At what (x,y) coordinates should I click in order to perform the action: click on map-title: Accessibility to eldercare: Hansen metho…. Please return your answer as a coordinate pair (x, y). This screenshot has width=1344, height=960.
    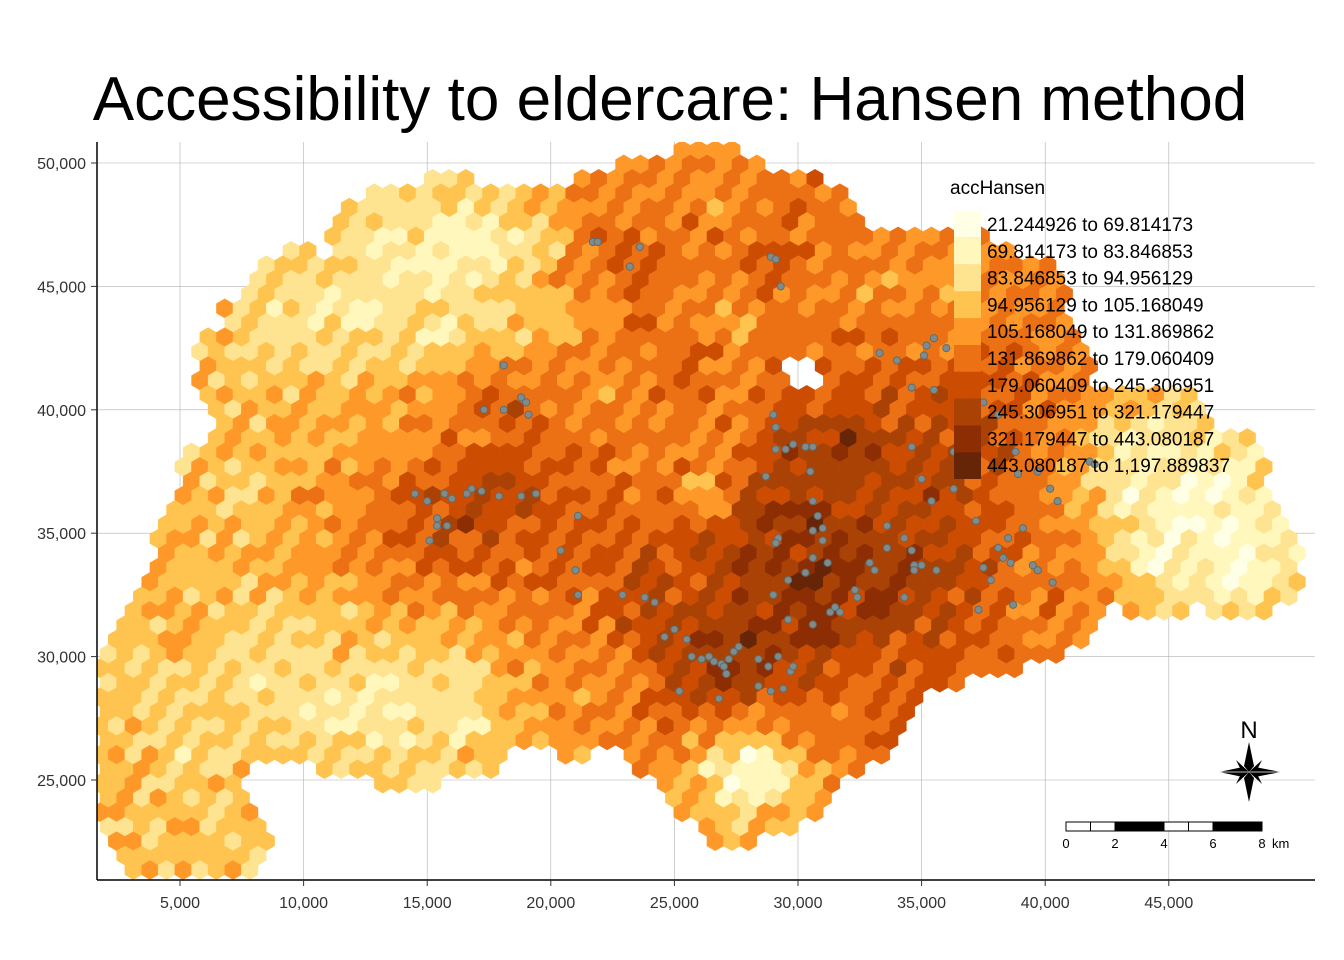
    Looking at the image, I should click on (670, 99).